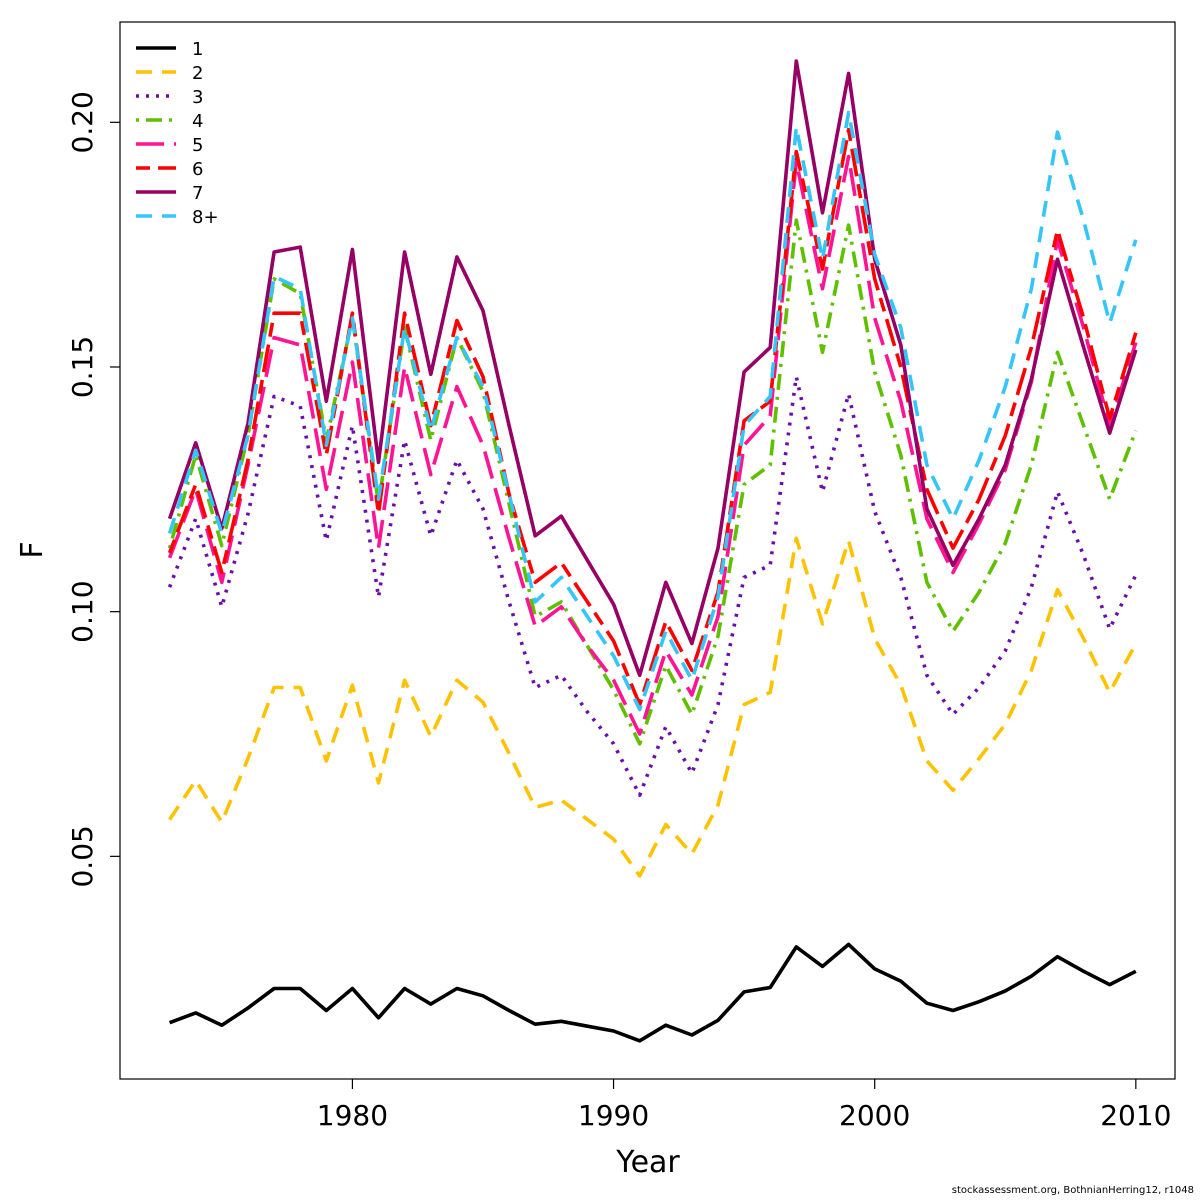  What do you see at coordinates (205, 217) in the screenshot?
I see `legend-label: 8+` at bounding box center [205, 217].